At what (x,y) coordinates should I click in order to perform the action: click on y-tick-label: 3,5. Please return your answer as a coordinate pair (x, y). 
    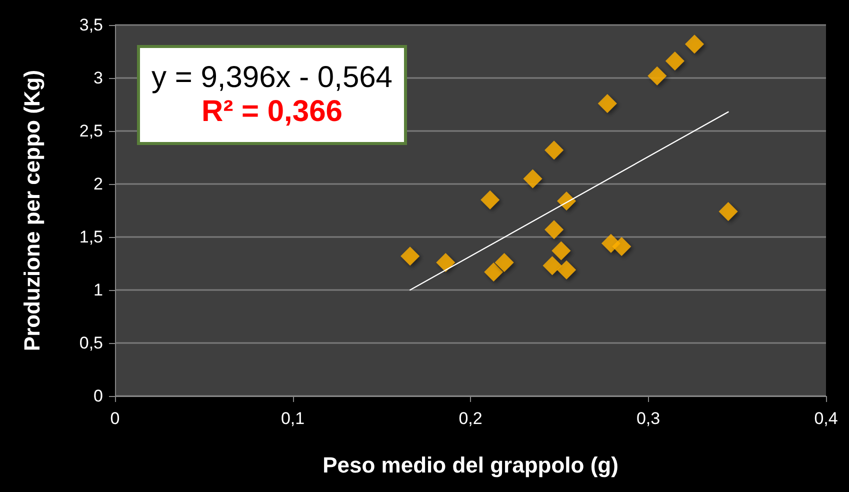
    Looking at the image, I should click on (91, 25).